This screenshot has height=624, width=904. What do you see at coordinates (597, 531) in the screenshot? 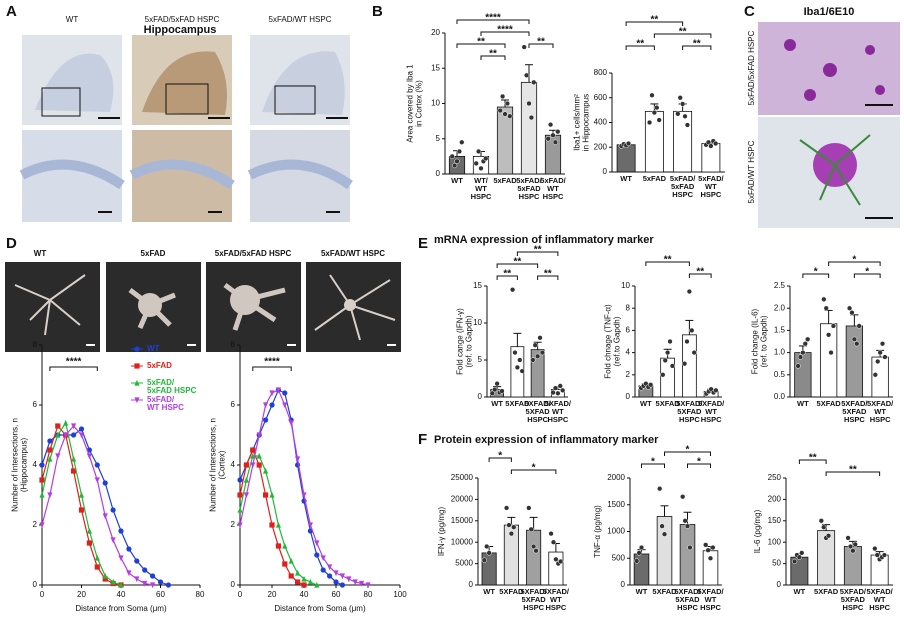
I see `y-axis-label: TNF-α (pg/mg)` at bounding box center [597, 531].